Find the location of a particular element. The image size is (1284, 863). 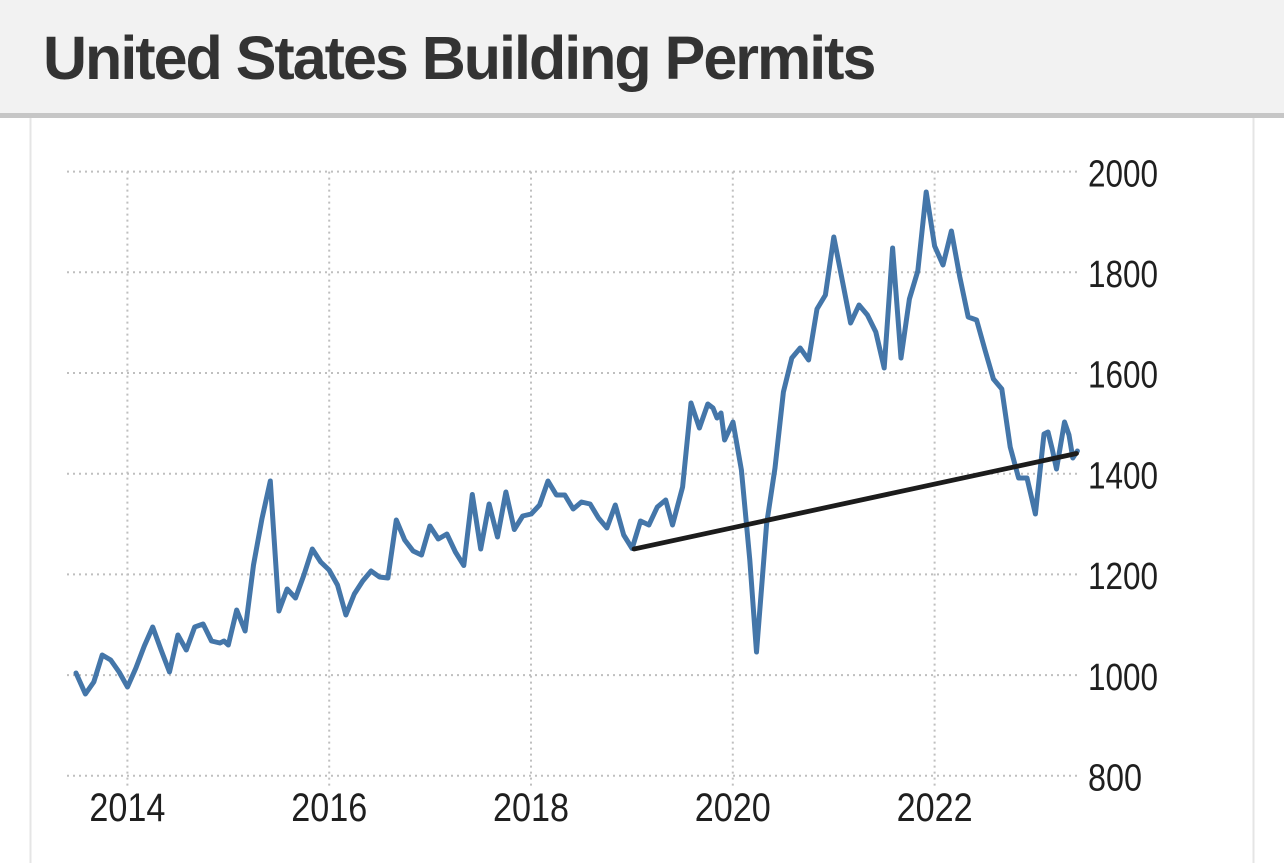

svg-text: 1800 is located at coordinates (1123, 275).